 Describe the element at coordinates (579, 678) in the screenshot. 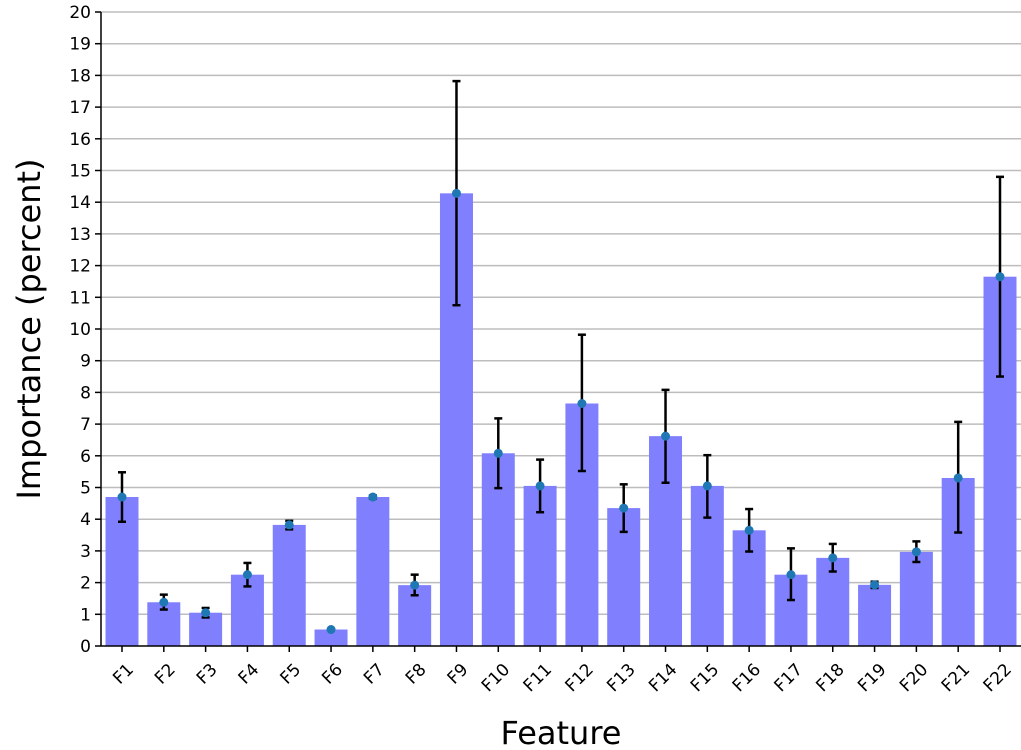

I see `x-tick-label: F12` at that location.